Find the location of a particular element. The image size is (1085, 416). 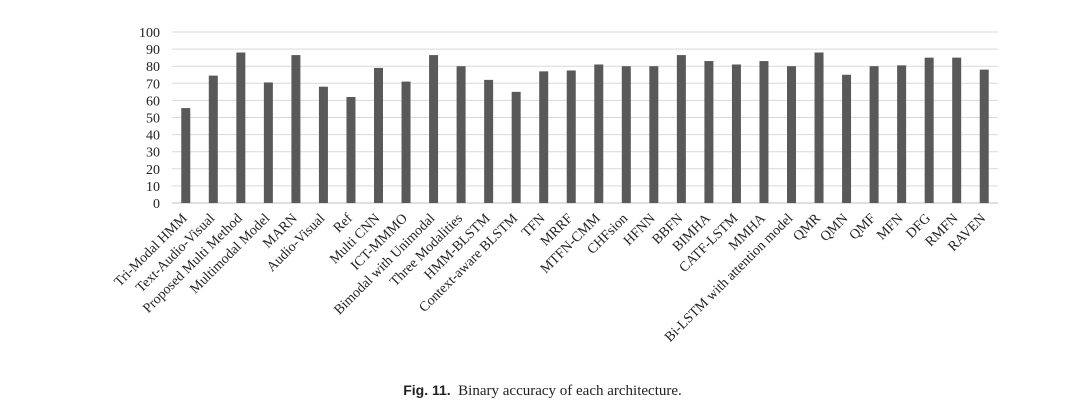

x-tick-label: QMF is located at coordinates (863, 227).